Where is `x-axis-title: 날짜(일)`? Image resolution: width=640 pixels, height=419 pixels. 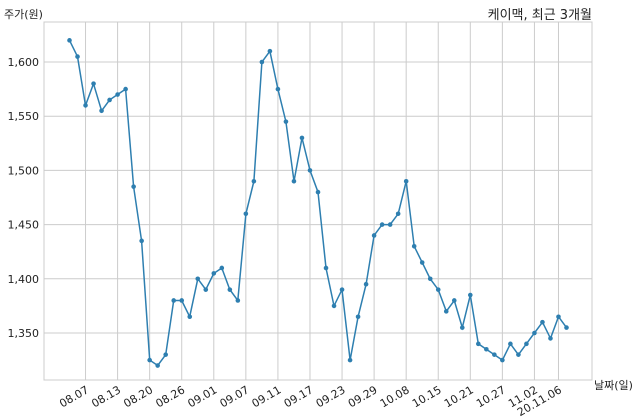
x-axis-title: 날짜(일) is located at coordinates (613, 385).